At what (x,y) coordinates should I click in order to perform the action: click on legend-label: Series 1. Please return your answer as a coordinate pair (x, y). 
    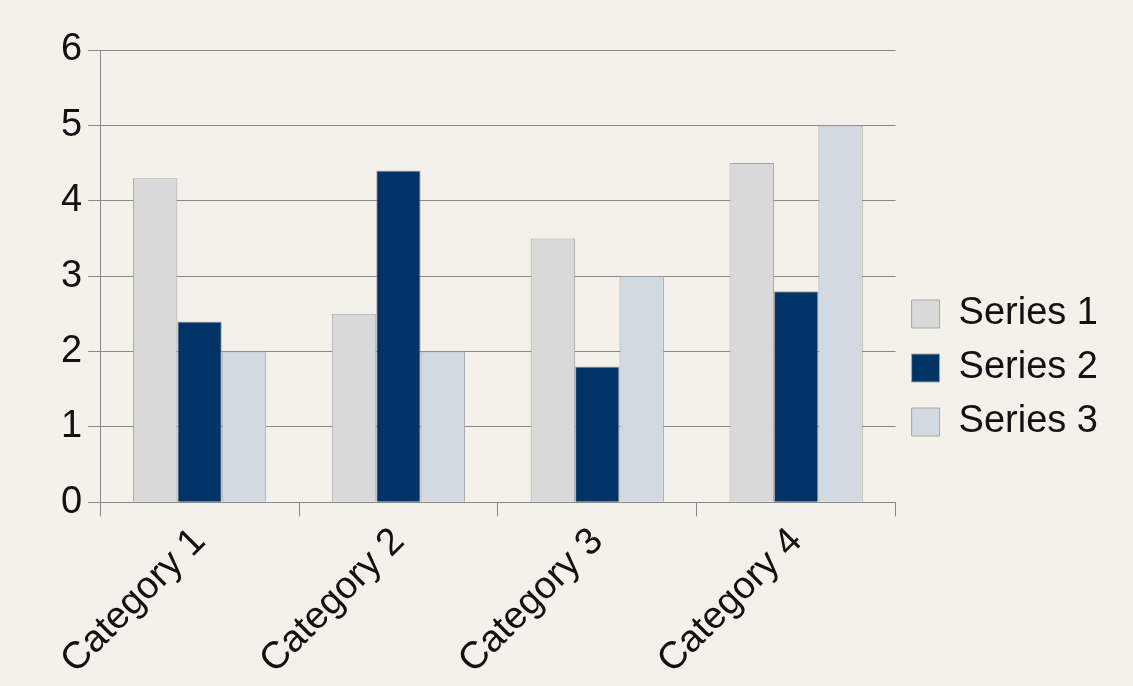
    Looking at the image, I should click on (1028, 311).